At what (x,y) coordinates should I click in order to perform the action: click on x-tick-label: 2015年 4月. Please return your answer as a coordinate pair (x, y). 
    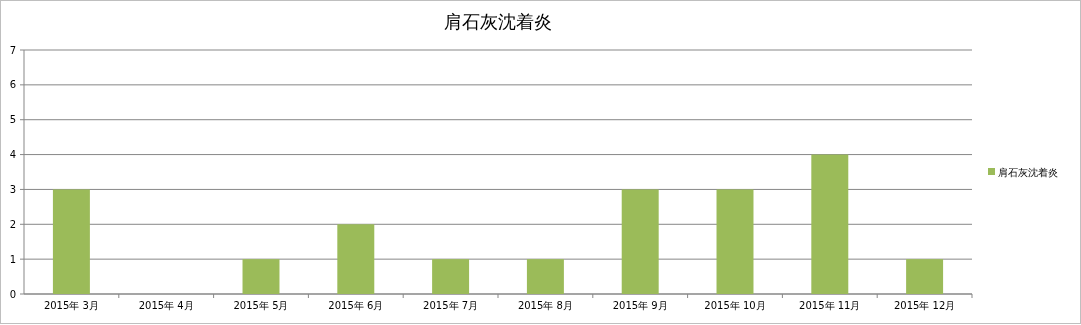
    Looking at the image, I should click on (166, 305).